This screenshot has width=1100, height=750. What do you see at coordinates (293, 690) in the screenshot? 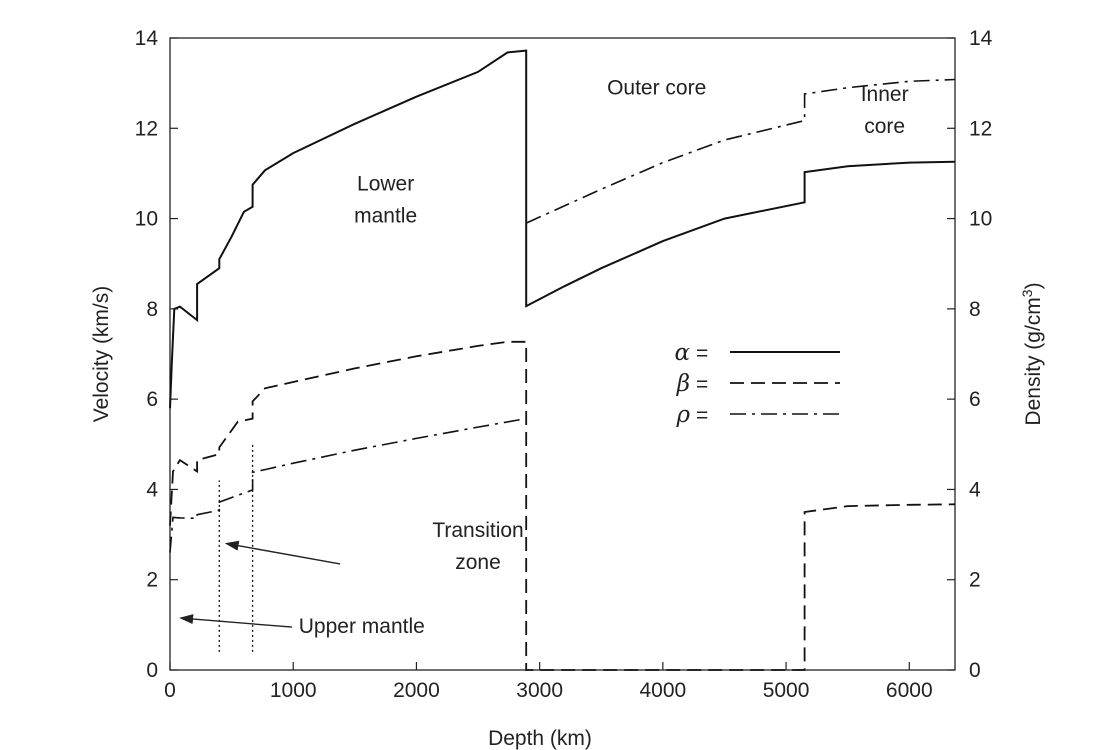
I see `x-tick-label: 1000` at bounding box center [293, 690].